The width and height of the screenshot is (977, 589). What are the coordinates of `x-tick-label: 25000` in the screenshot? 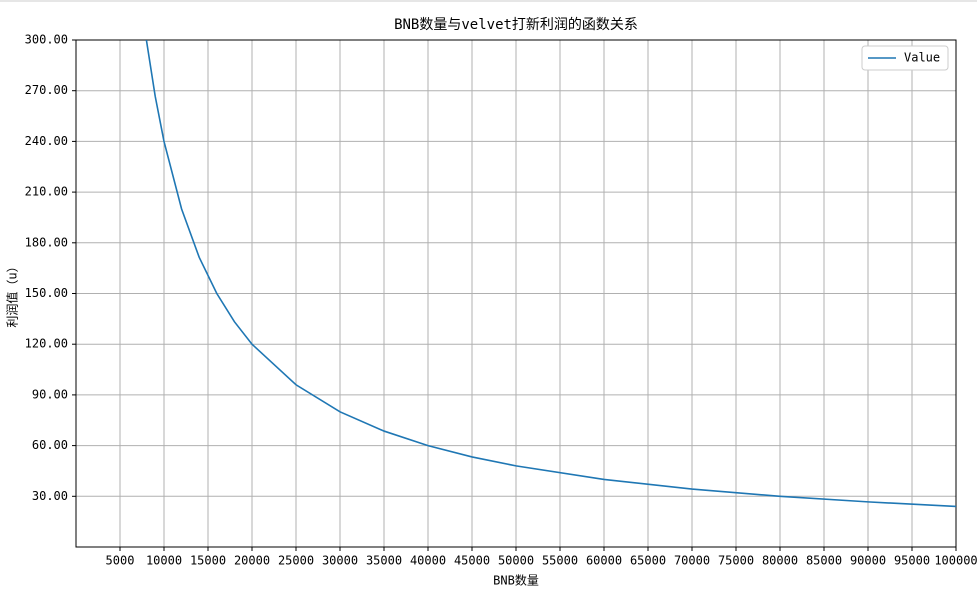 It's located at (296, 561).